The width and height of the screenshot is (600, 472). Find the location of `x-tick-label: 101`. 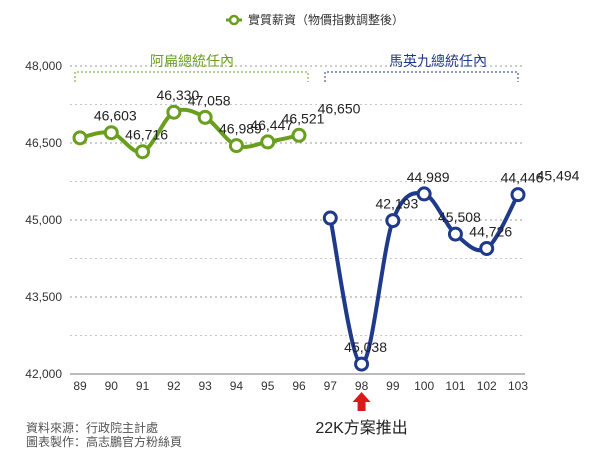

x-tick-label: 101 is located at coordinates (455, 386).